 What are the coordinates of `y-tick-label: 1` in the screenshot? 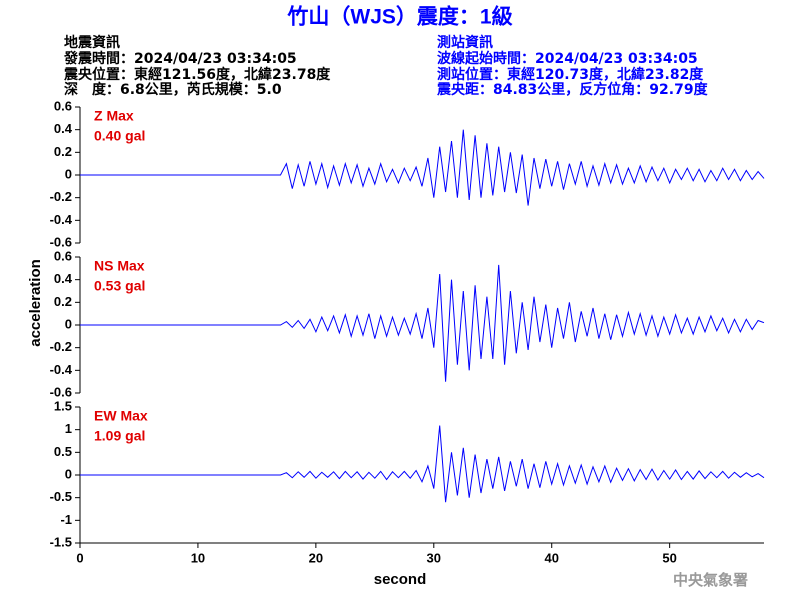 It's located at (68, 428).